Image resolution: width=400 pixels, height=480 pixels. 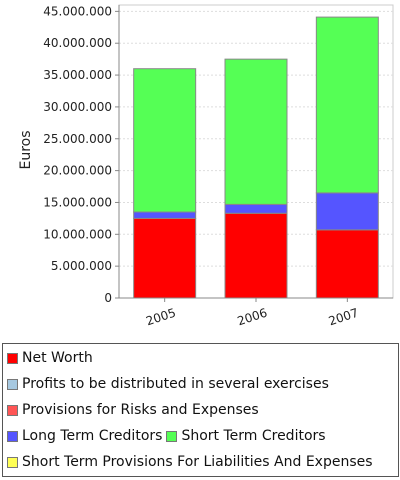 What do you see at coordinates (140, 410) in the screenshot?
I see `legend-label: Provisions for Risks and Expenses` at bounding box center [140, 410].